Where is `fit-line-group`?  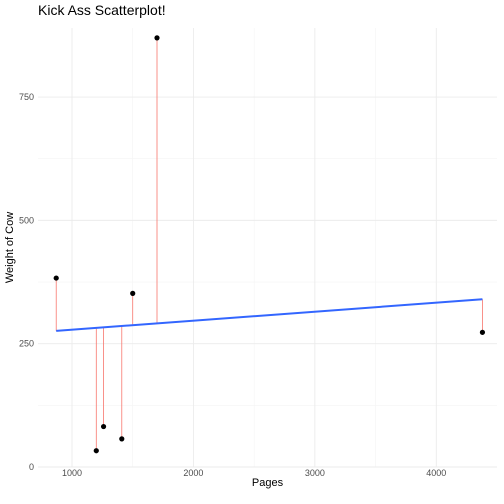 fit-line-group is located at coordinates (269, 315).